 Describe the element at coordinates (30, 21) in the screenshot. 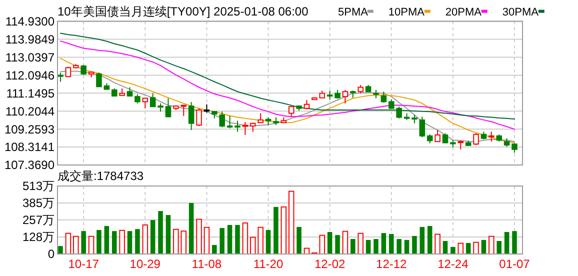

I see `y-tick-label: 114.9300` at that location.